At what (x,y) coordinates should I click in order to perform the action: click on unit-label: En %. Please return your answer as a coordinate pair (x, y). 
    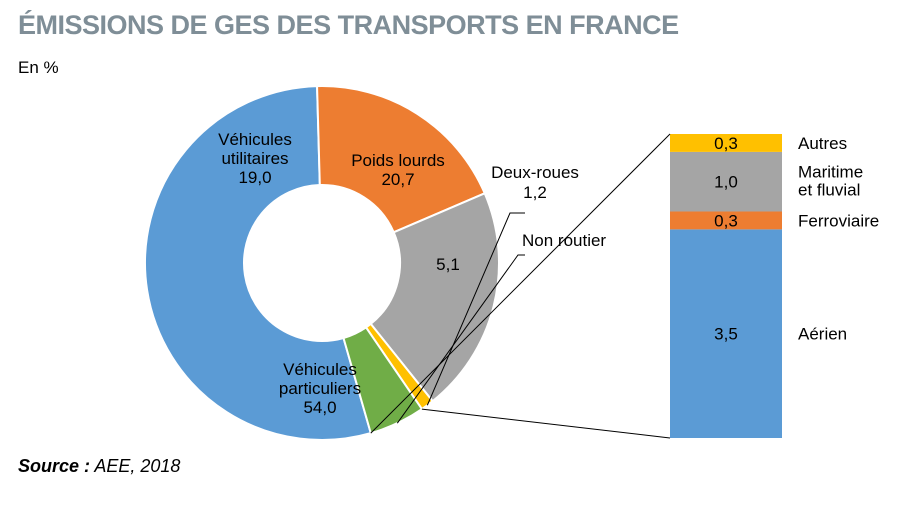
    Looking at the image, I should click on (38, 67).